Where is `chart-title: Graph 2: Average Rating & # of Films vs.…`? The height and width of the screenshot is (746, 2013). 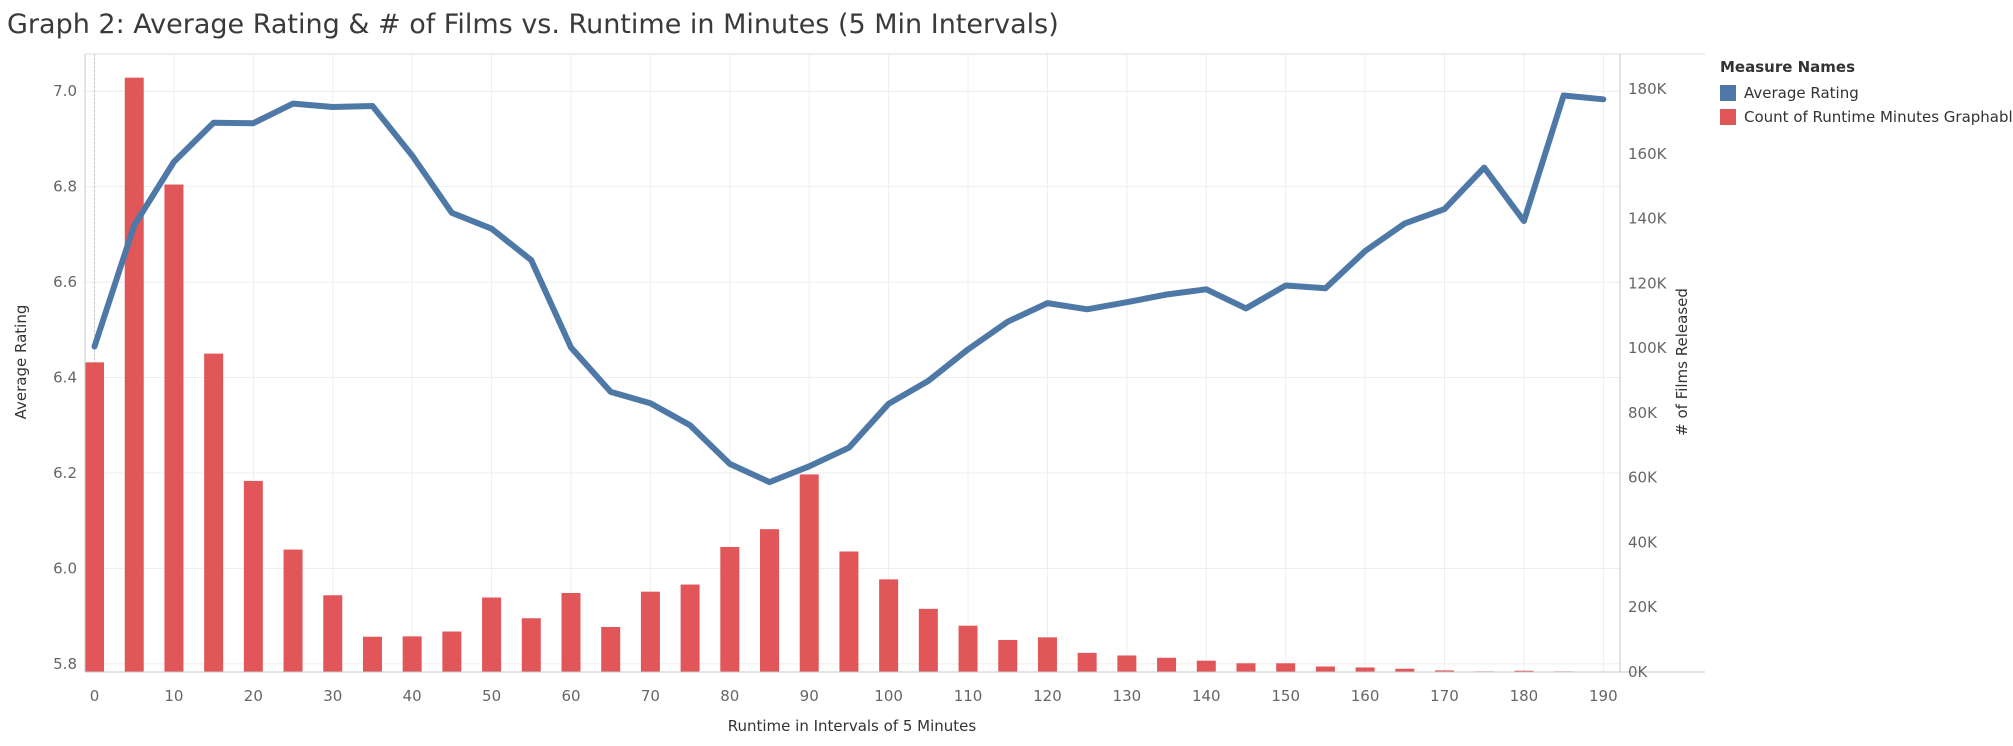 chart-title: Graph 2: Average Rating & # of Films vs.… is located at coordinates (533, 24).